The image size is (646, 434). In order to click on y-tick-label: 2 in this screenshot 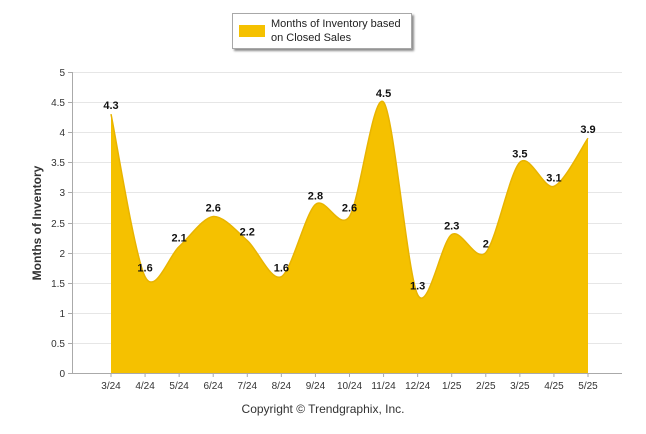, I will do `click(62, 254)`.